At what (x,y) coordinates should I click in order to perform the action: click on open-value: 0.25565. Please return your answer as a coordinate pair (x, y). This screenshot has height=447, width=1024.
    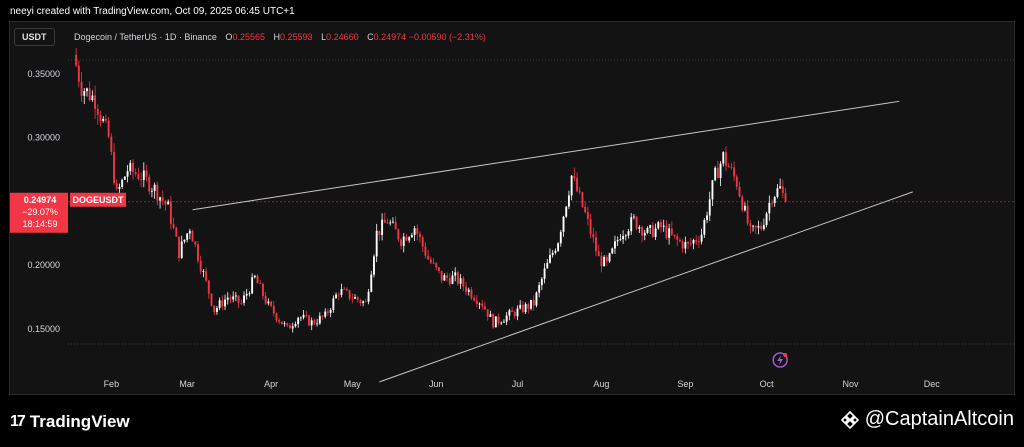
    Looking at the image, I should click on (248, 37).